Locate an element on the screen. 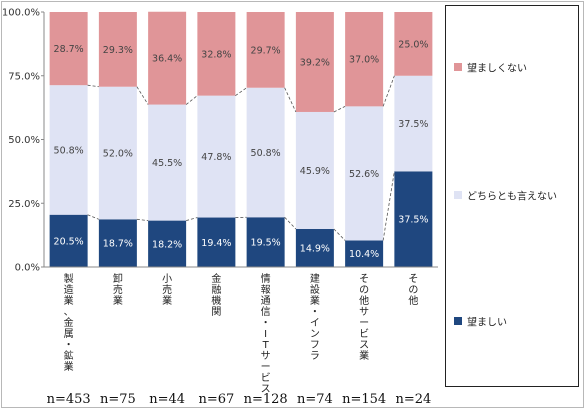 The image size is (585, 409). category-label: 建設業・インフラ is located at coordinates (315, 317).